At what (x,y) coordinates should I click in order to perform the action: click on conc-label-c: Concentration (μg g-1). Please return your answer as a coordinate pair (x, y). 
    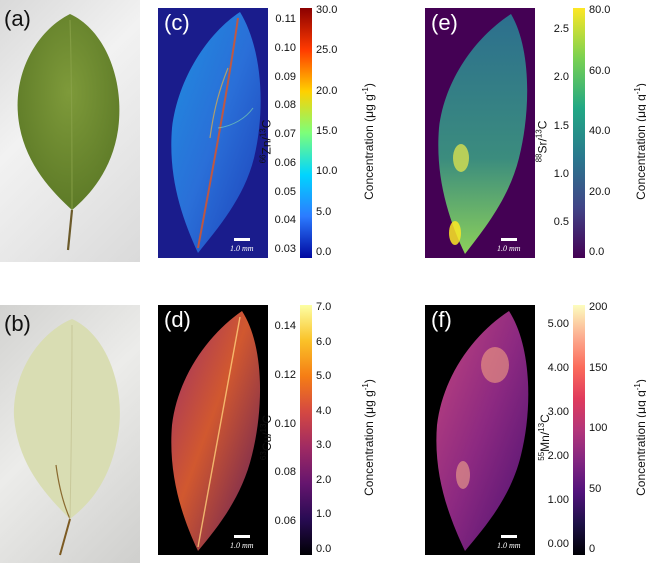
    Looking at the image, I should click on (368, 141).